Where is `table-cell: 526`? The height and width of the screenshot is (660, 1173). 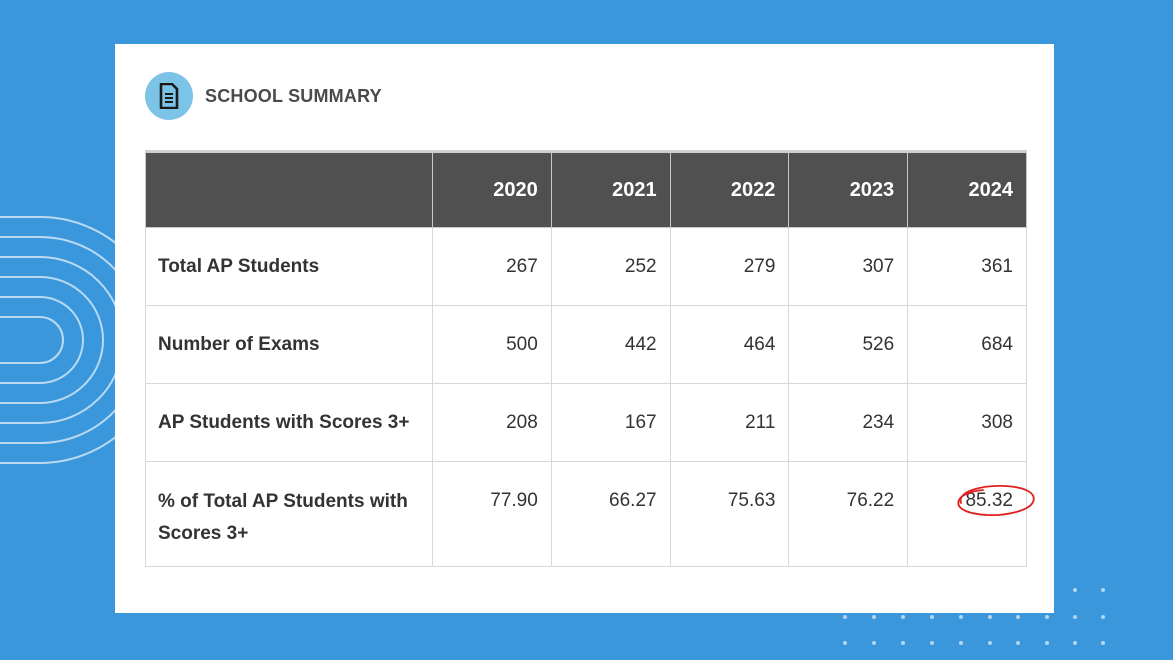 table-cell: 526 is located at coordinates (848, 344).